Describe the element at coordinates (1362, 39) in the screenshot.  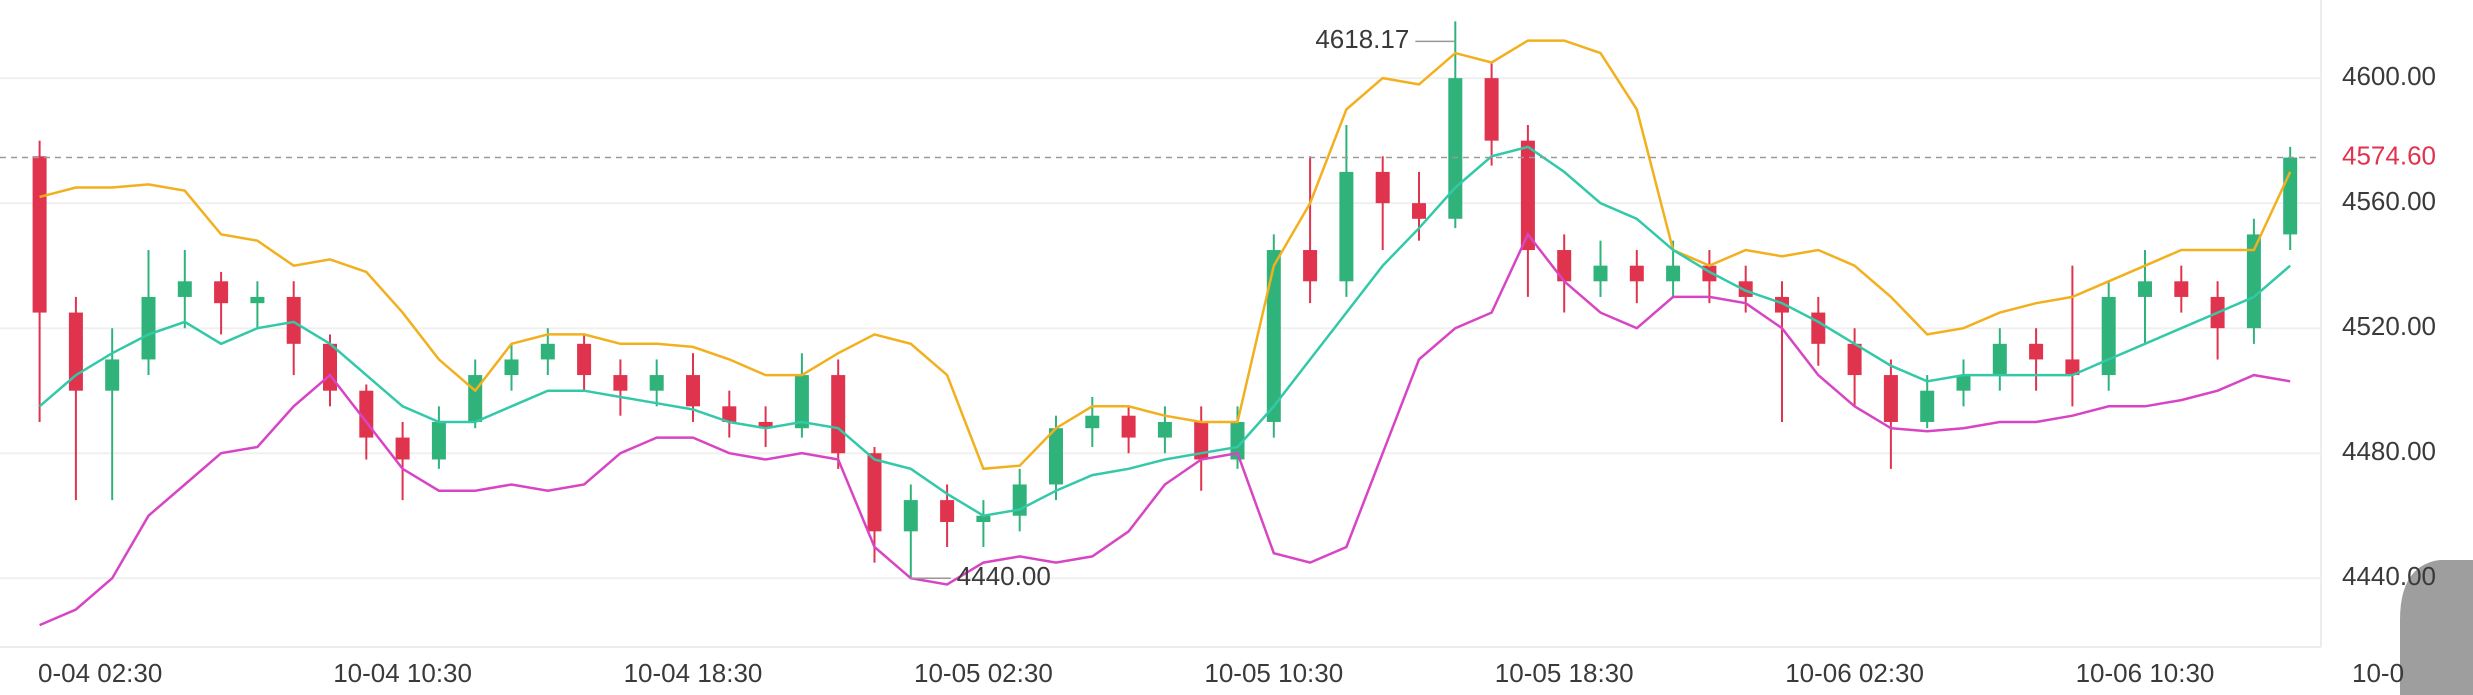
I see `max-label: 4618.17` at that location.